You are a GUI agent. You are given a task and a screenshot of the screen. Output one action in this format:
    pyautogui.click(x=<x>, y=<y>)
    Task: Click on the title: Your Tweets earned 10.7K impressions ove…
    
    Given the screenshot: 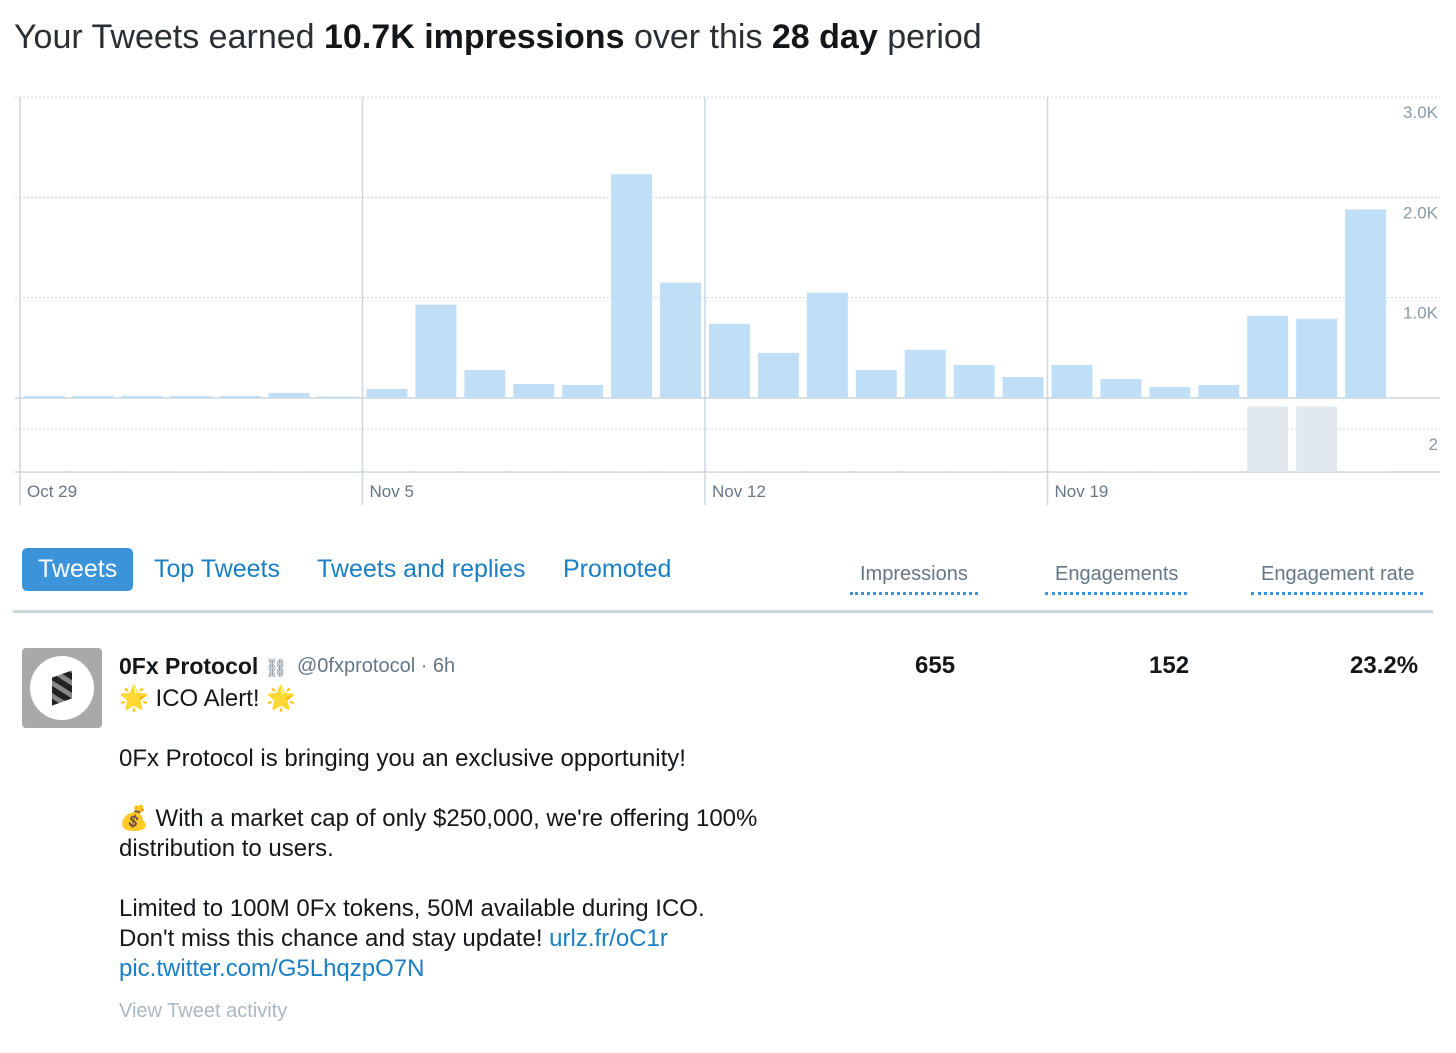 What is the action you would take?
    pyautogui.click(x=498, y=37)
    